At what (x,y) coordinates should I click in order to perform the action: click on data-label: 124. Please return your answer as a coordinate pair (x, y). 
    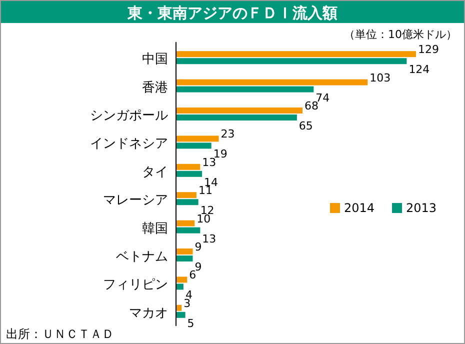
    Looking at the image, I should click on (419, 69).